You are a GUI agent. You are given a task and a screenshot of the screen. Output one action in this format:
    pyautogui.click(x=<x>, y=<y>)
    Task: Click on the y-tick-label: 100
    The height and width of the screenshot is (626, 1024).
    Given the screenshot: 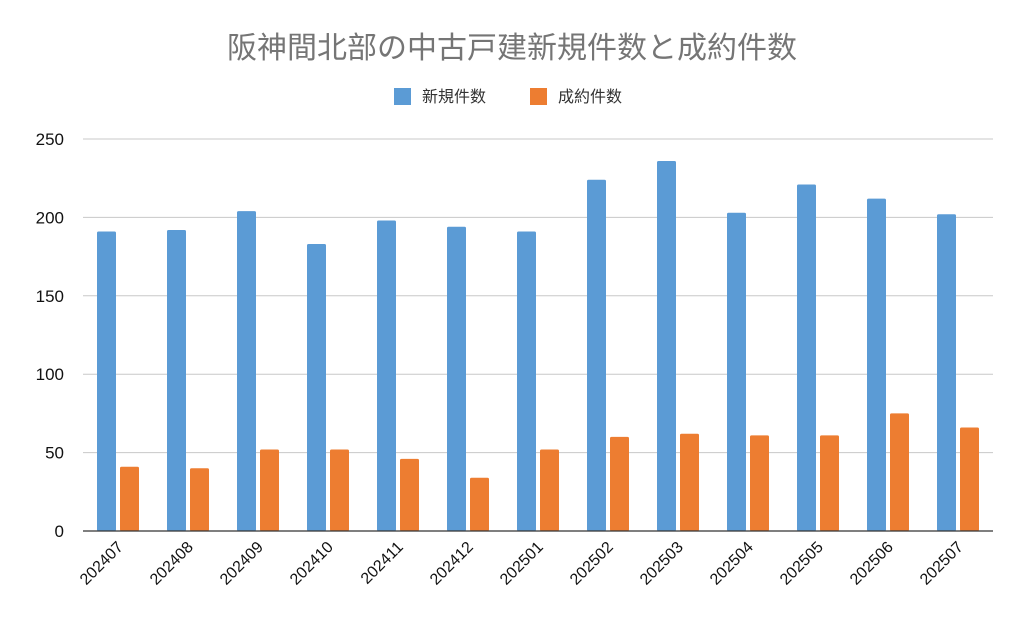 What is the action you would take?
    pyautogui.click(x=50, y=374)
    